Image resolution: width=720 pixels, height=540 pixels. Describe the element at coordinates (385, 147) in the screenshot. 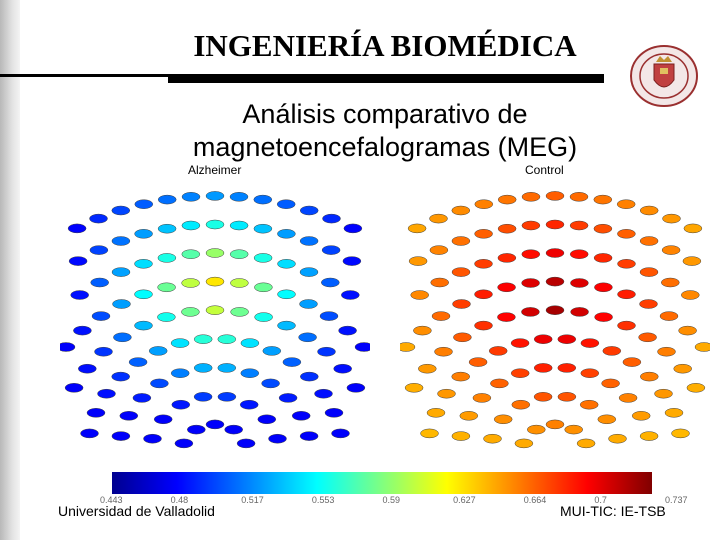

I see `subtitle-line-2: magnetoencefalogramas (MEG)` at that location.